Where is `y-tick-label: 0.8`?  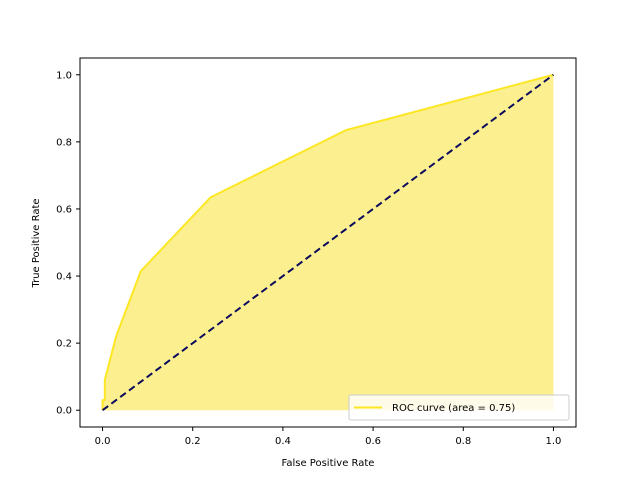 y-tick-label: 0.8 is located at coordinates (64, 142).